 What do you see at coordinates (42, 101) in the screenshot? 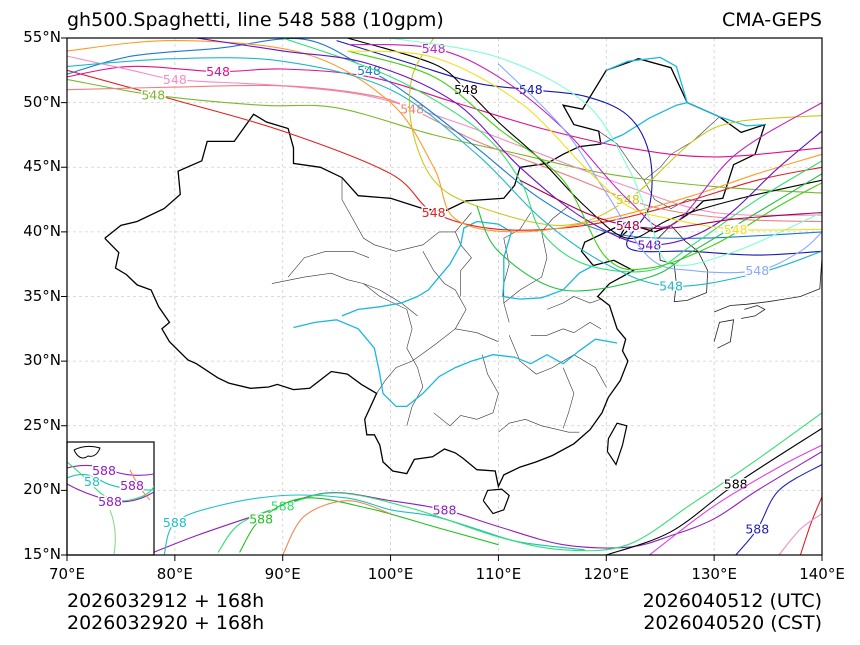
I see `y-tick-label: 50°N` at bounding box center [42, 101].